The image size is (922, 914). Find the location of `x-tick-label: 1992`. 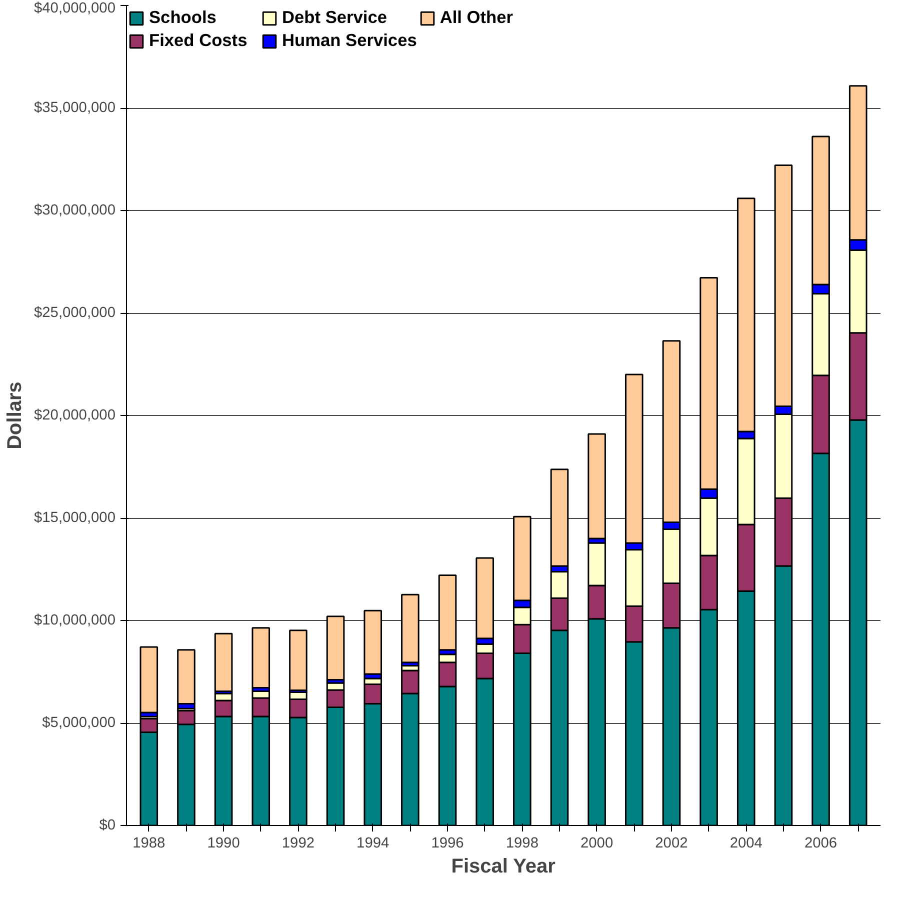

x-tick-label: 1992 is located at coordinates (298, 844).